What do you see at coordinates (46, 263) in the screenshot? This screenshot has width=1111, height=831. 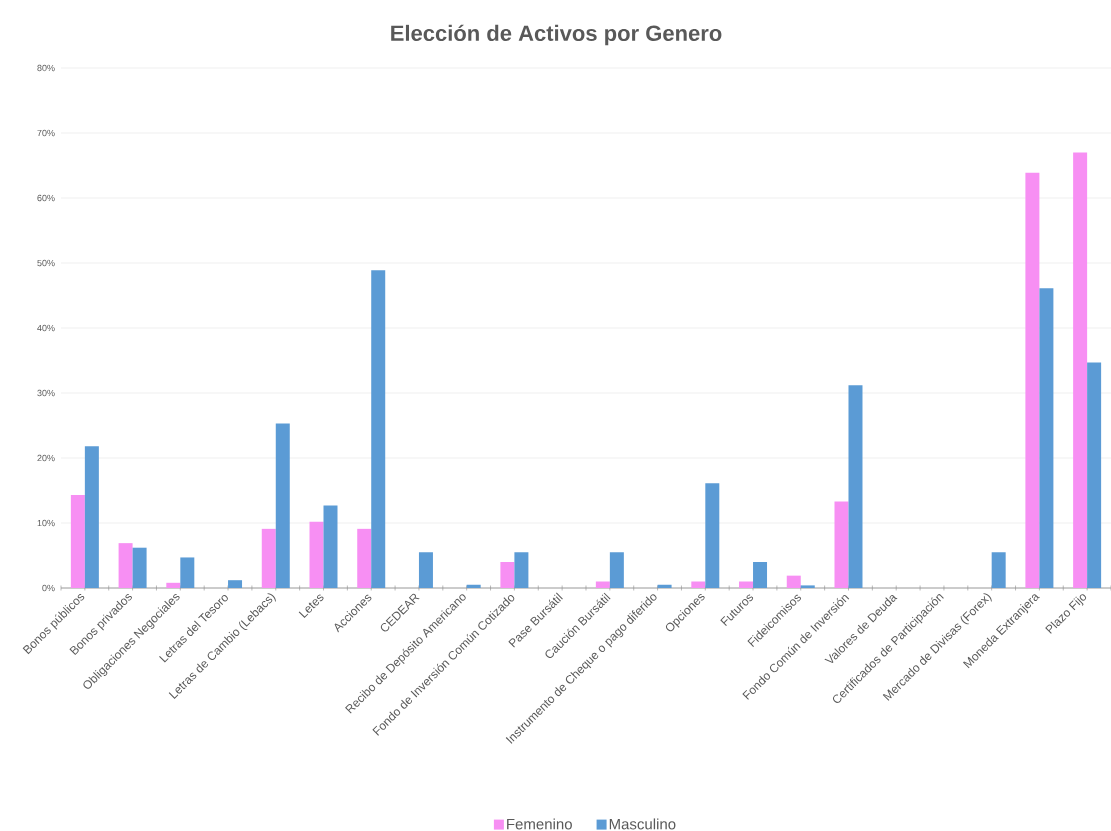 I see `y-tick-label: 50%` at bounding box center [46, 263].